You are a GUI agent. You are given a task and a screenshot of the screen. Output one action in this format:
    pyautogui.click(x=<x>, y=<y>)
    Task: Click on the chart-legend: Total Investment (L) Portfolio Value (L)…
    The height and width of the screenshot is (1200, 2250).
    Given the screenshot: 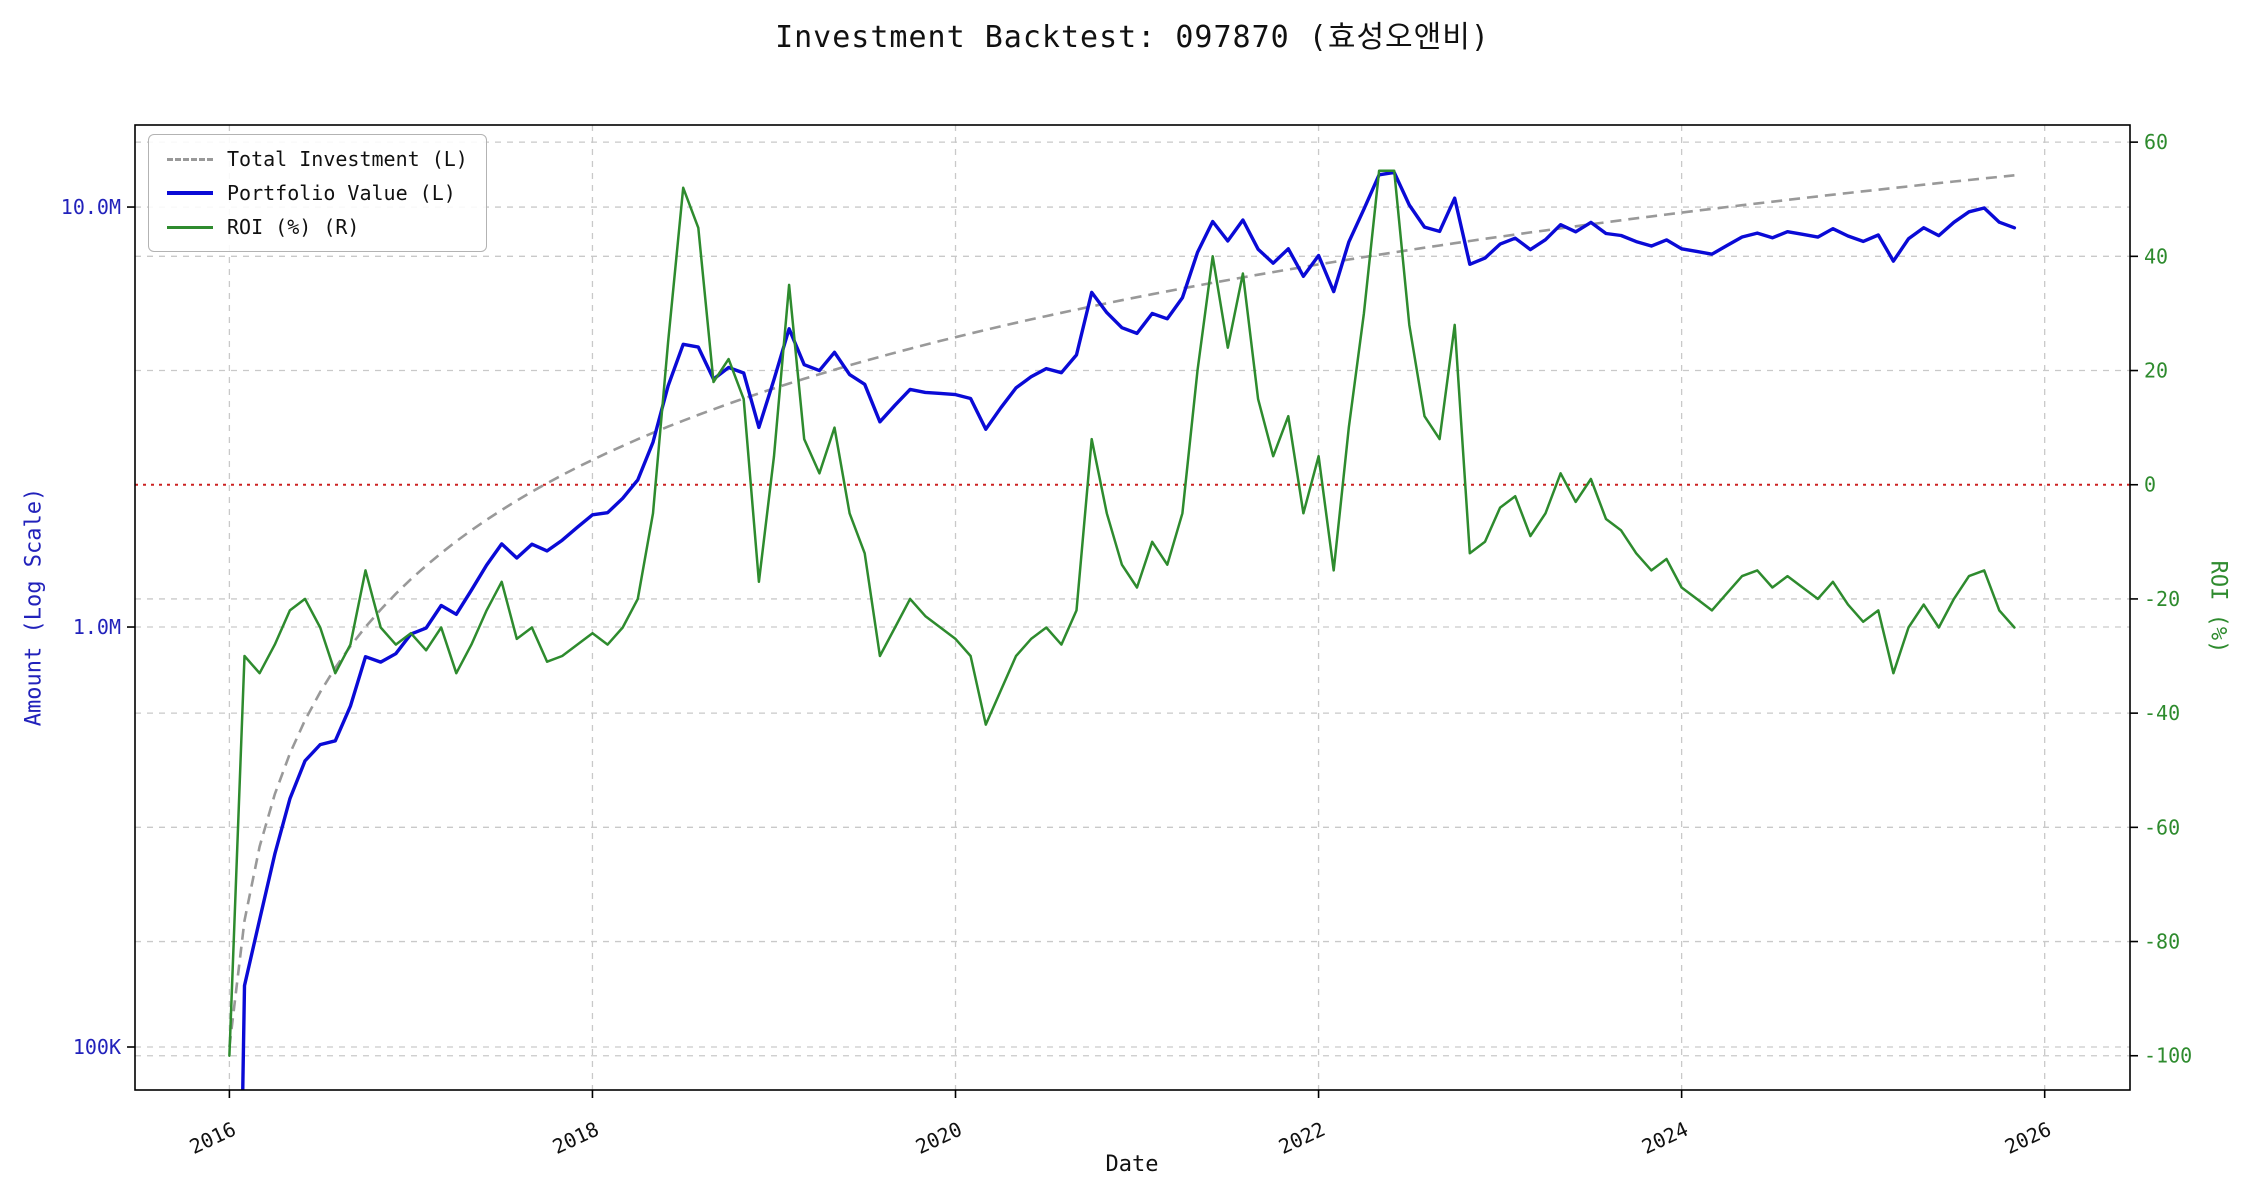 What is the action you would take?
    pyautogui.click(x=317, y=193)
    